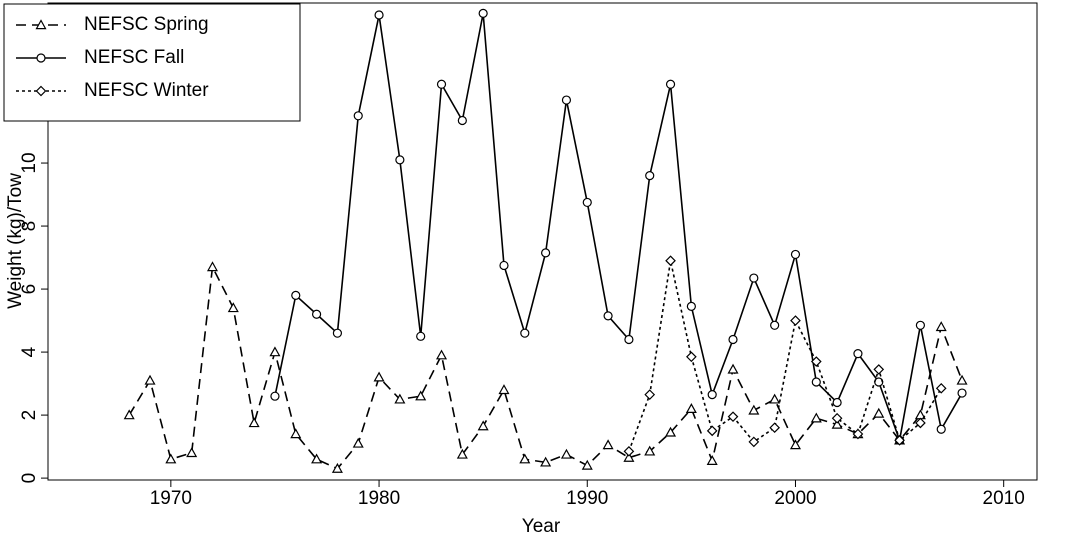  Describe the element at coordinates (29, 162) in the screenshot. I see `y-tick-label: 10` at that location.